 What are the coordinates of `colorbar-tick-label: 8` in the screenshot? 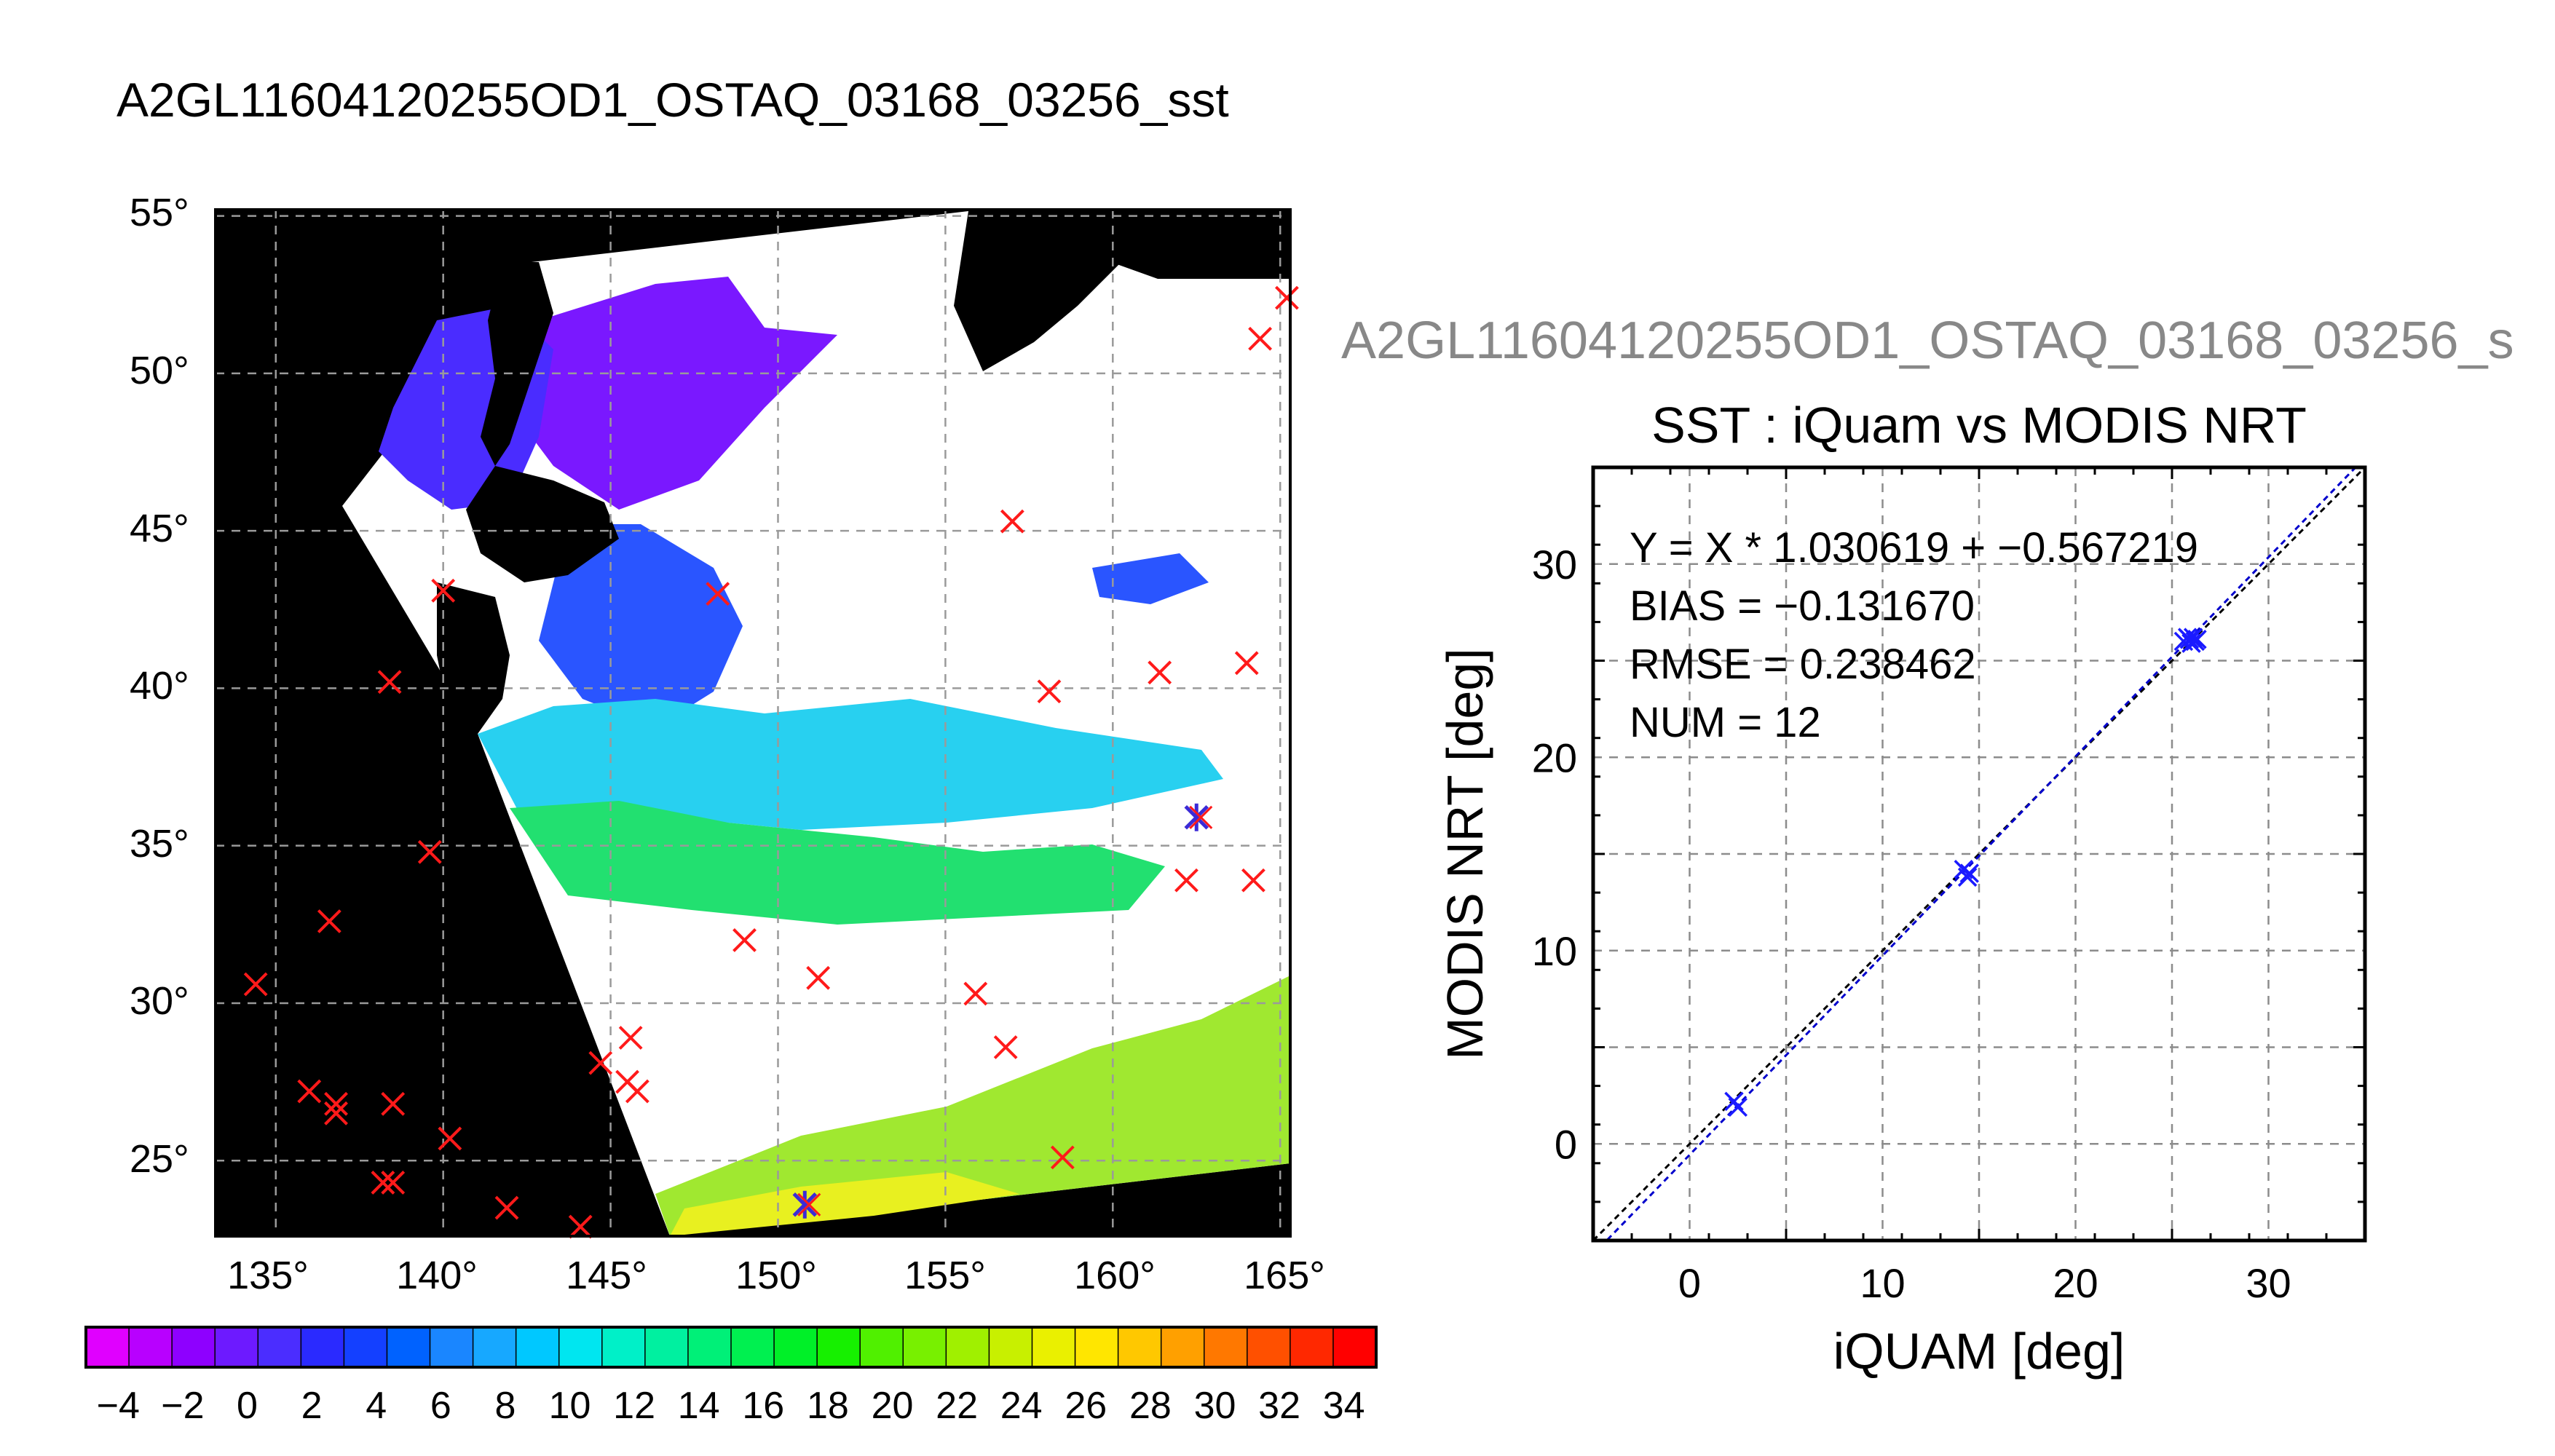 It's located at (505, 1406).